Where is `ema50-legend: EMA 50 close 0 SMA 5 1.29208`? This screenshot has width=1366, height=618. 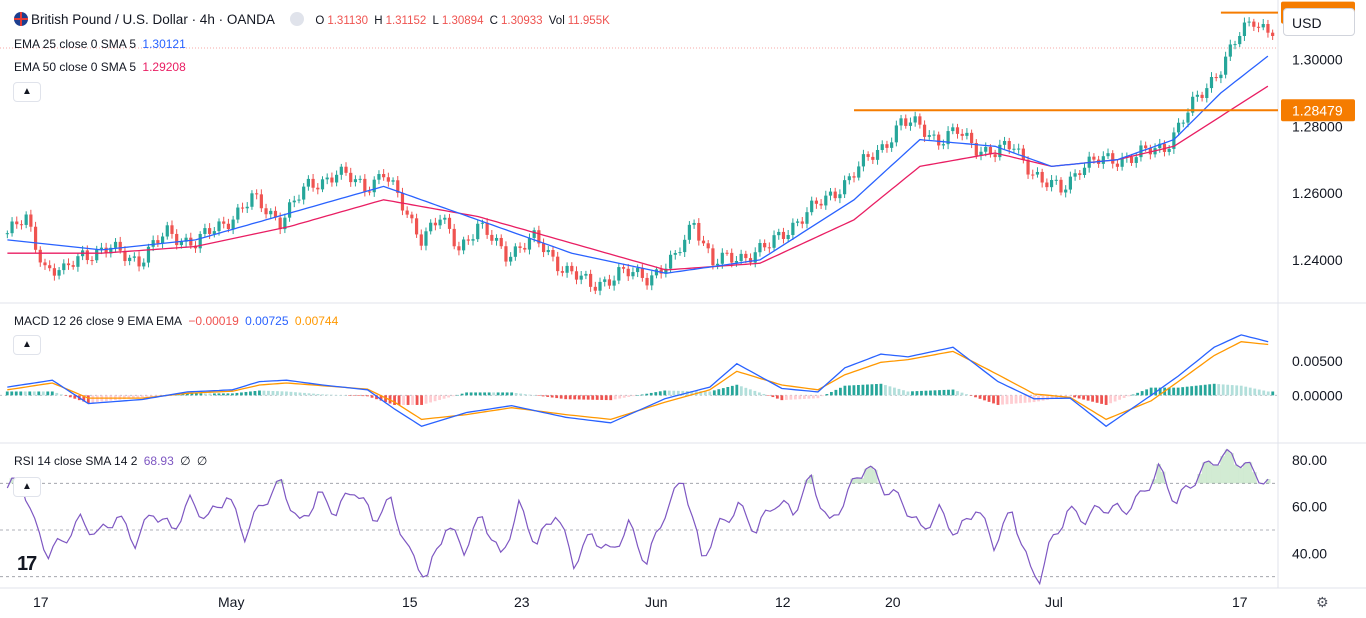 ema50-legend: EMA 50 close 0 SMA 5 1.29208 is located at coordinates (101, 67).